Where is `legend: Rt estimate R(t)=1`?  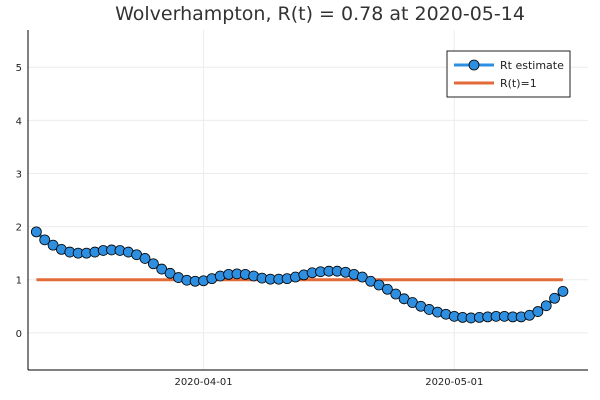 legend: Rt estimate R(t)=1 is located at coordinates (508, 74).